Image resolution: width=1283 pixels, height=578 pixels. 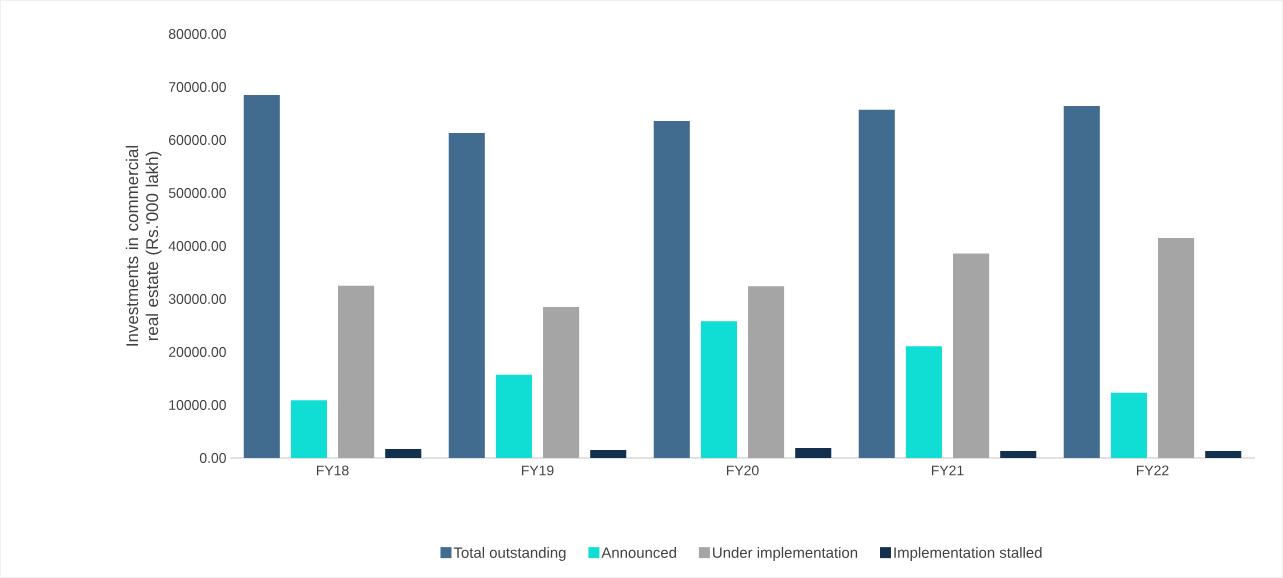 What do you see at coordinates (742, 470) in the screenshot?
I see `x-tick-label: FY20` at bounding box center [742, 470].